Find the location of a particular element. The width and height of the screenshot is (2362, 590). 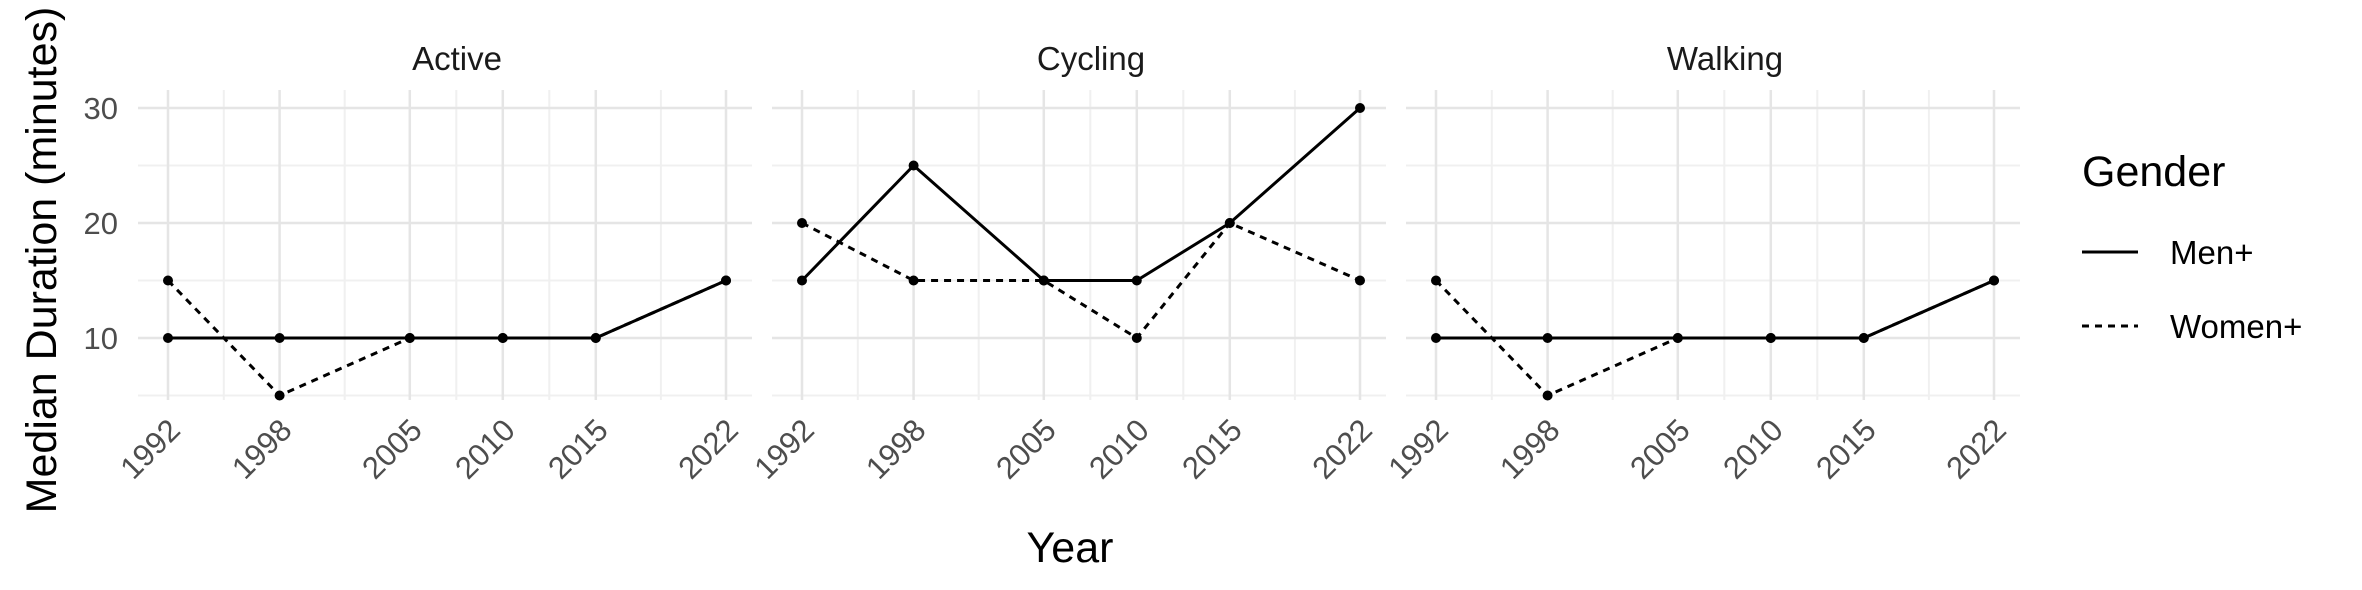

legend-title: Gender is located at coordinates (2153, 172).